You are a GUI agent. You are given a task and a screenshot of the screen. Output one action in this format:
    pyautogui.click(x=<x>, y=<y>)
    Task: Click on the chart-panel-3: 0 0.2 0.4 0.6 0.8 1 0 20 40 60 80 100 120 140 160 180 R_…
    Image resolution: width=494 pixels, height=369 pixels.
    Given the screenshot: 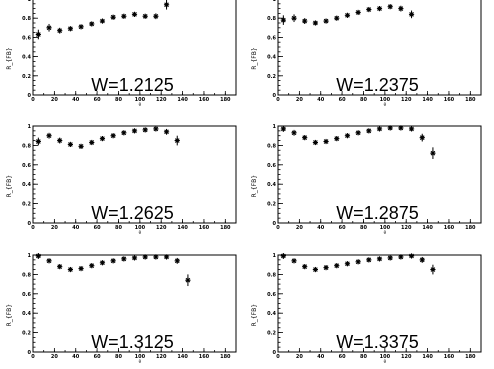 What is the action you would take?
    pyautogui.click(x=121, y=179)
    